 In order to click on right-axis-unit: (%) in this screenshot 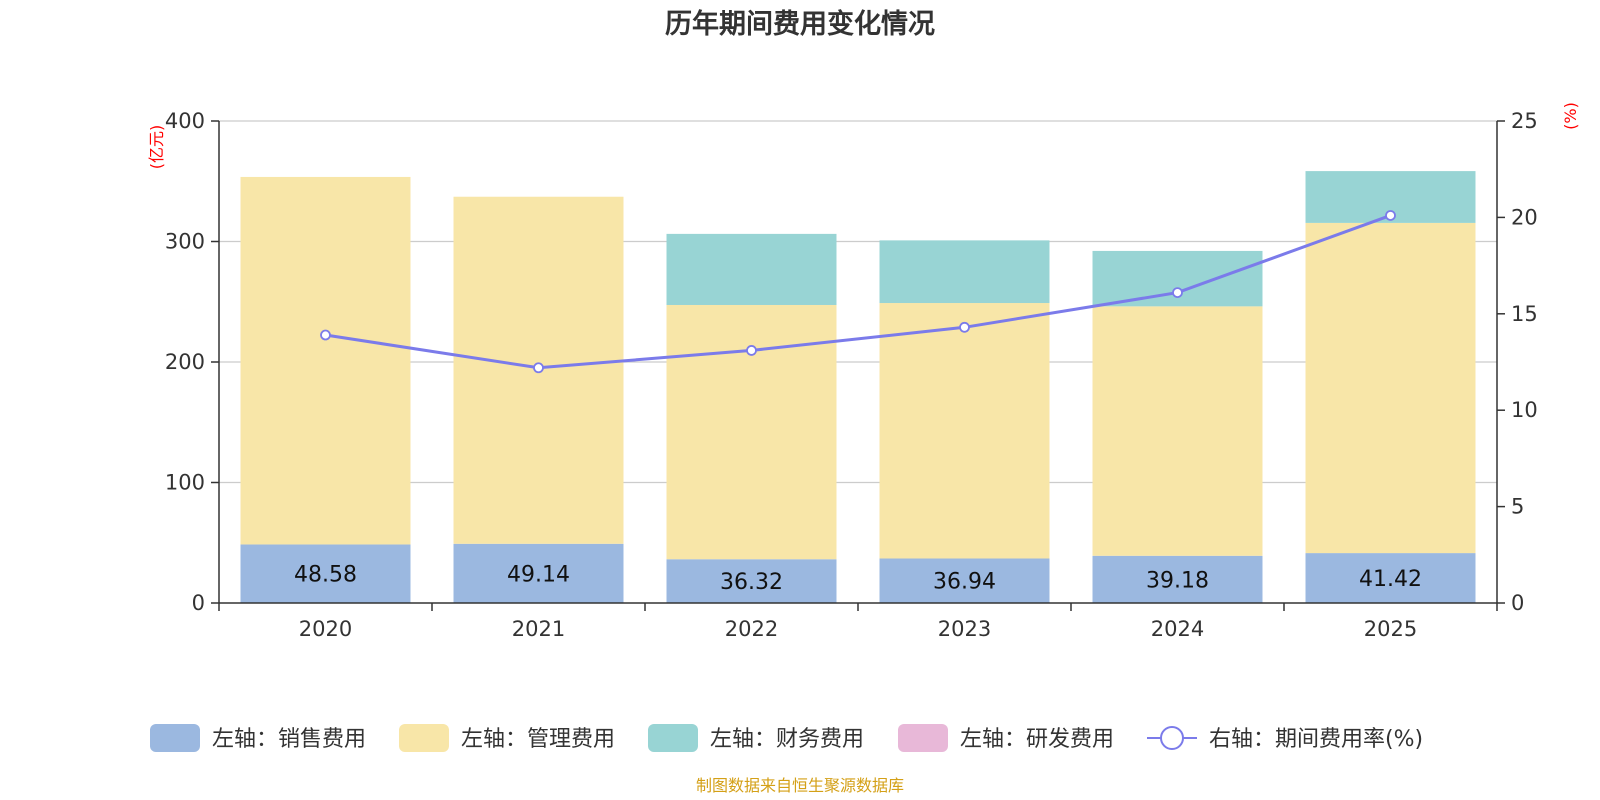, I will do `click(1570, 116)`.